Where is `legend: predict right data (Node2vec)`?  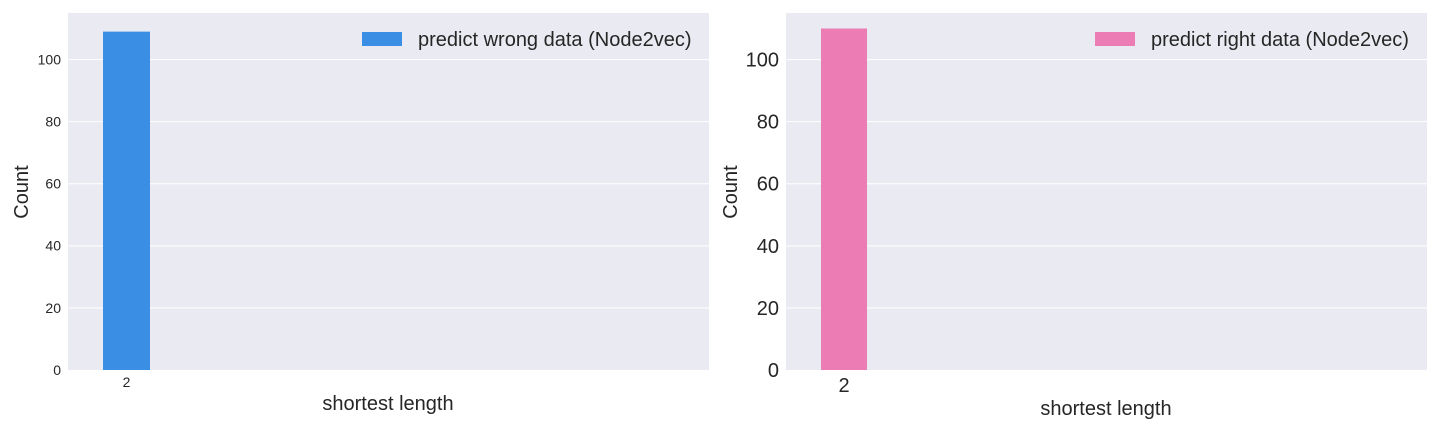 legend: predict right data (Node2vec) is located at coordinates (1252, 40).